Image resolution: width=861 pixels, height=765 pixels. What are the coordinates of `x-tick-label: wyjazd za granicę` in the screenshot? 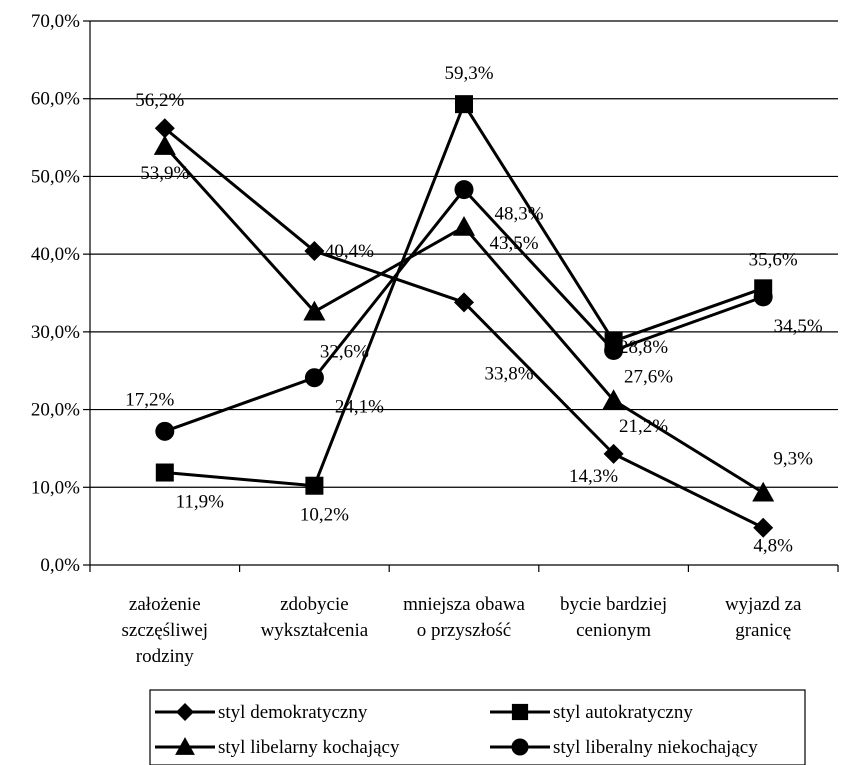 It's located at (763, 617).